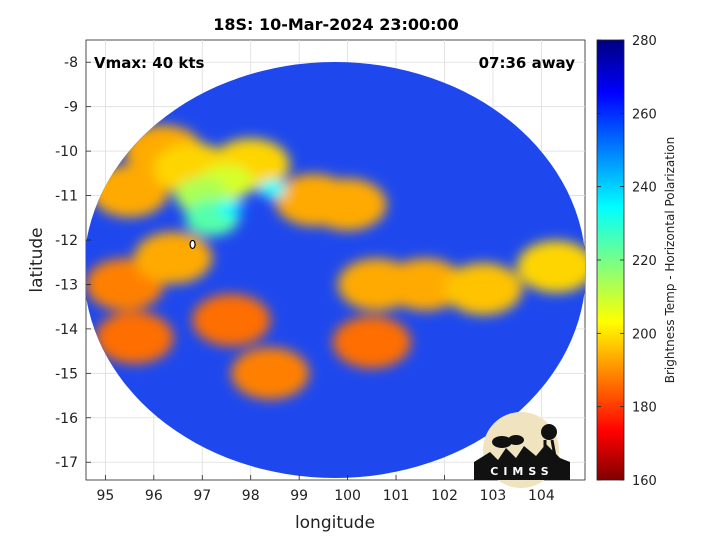  I want to click on cimss-logo: CIMSS, so click(522, 450).